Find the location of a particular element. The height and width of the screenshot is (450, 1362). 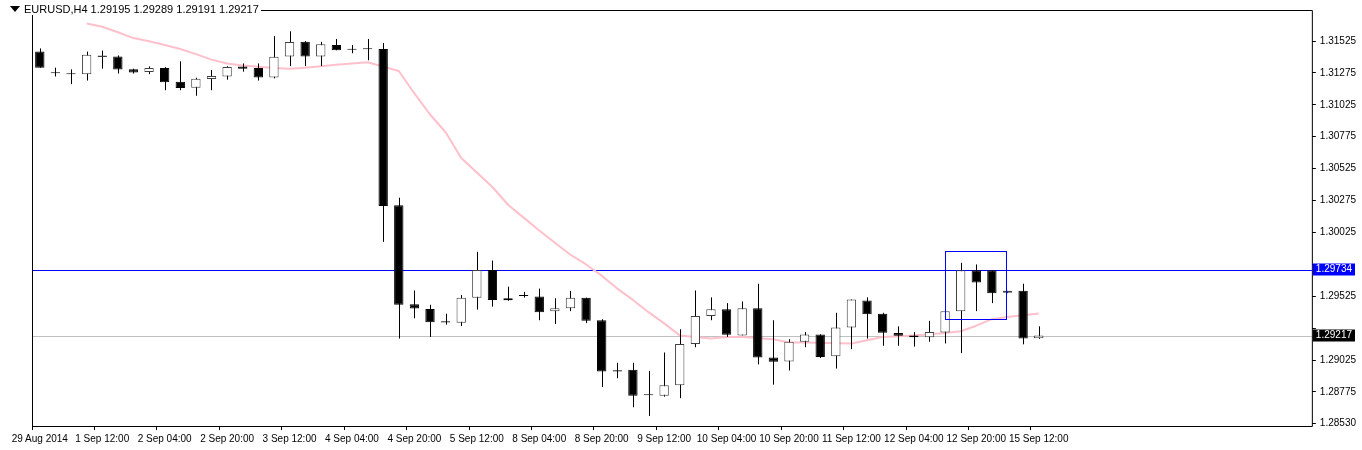

x-tick-label: 12 Sep 20:00 is located at coordinates (976, 438).